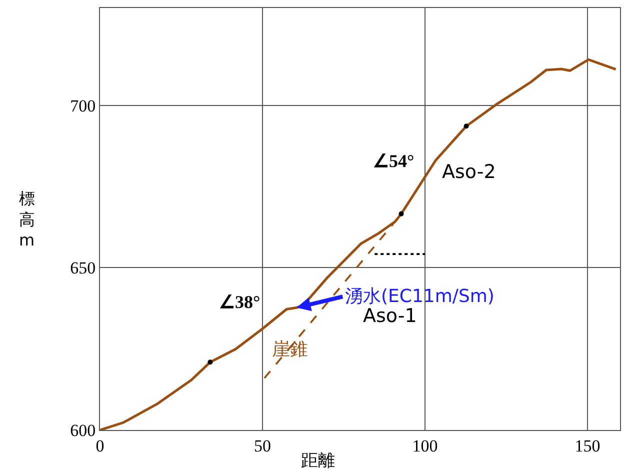 The width and height of the screenshot is (624, 471). What do you see at coordinates (425, 446) in the screenshot?
I see `x-tick-label: 100` at bounding box center [425, 446].